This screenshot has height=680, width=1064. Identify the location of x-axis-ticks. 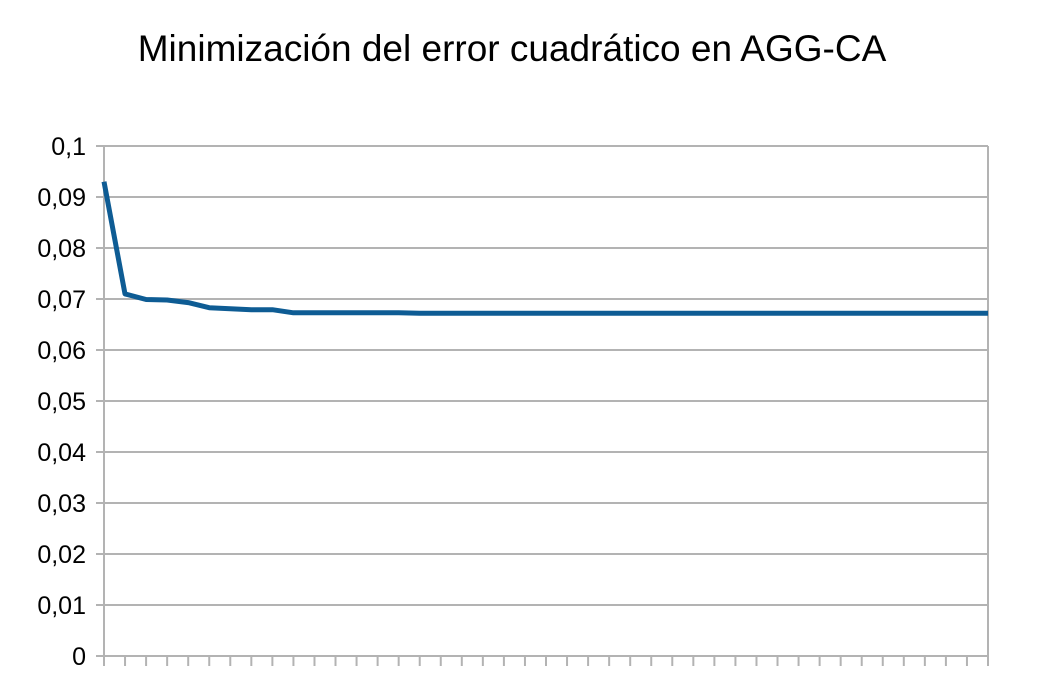
(546, 661).